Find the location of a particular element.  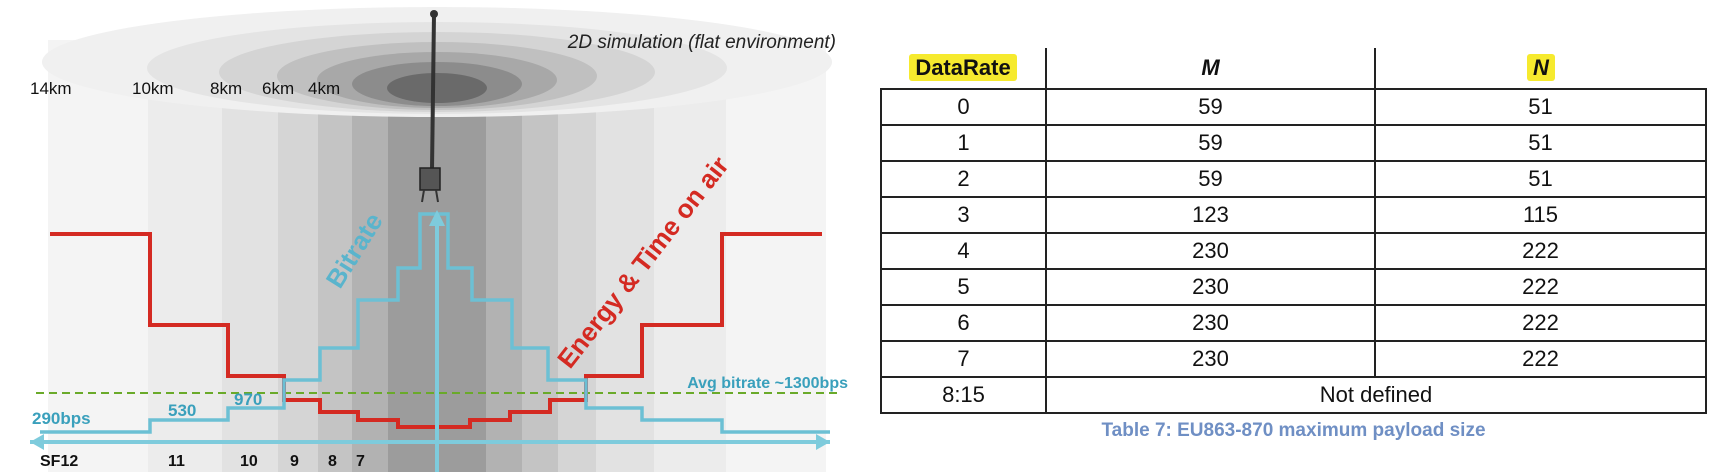

distance-label: 4km is located at coordinates (324, 88).